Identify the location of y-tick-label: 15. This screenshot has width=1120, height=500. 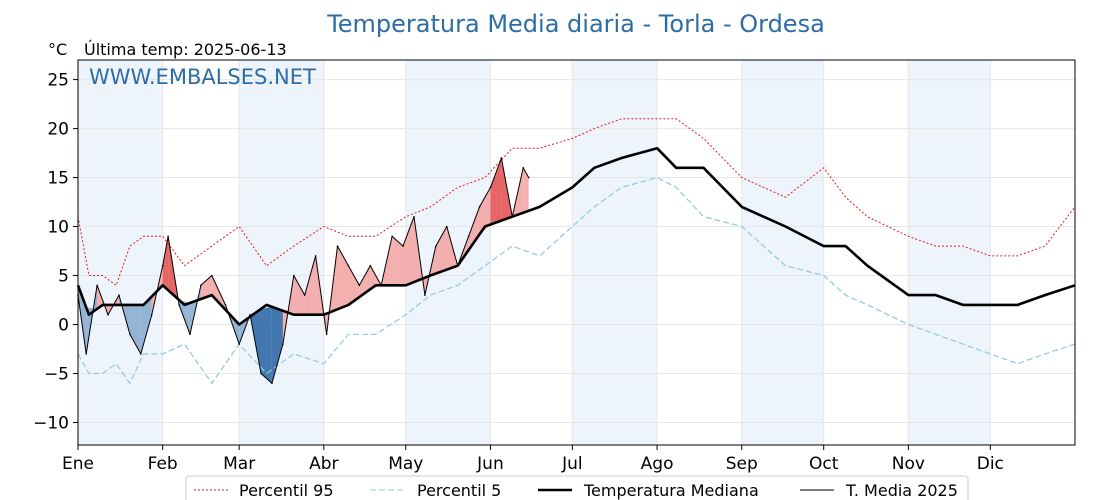
(58, 179).